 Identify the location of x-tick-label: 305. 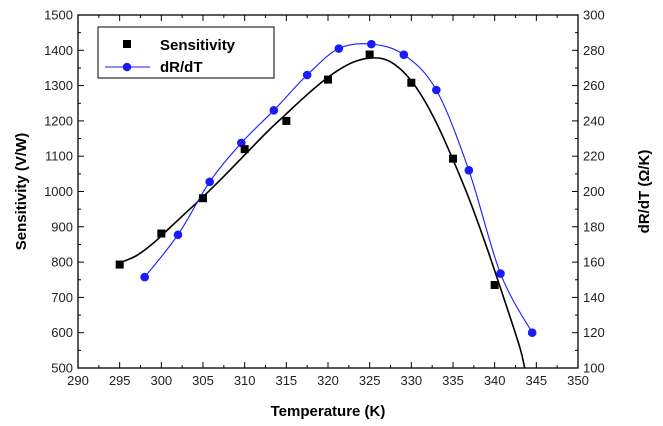
(203, 380).